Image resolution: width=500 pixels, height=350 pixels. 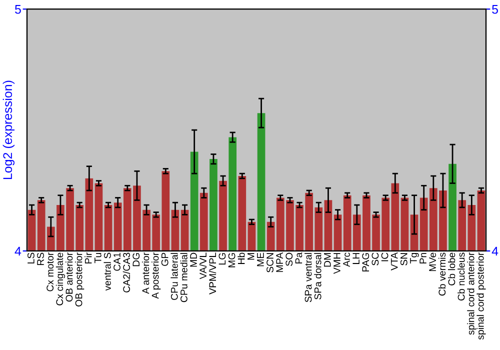 I want to click on x-tick-label: Tu, so click(x=98, y=258).